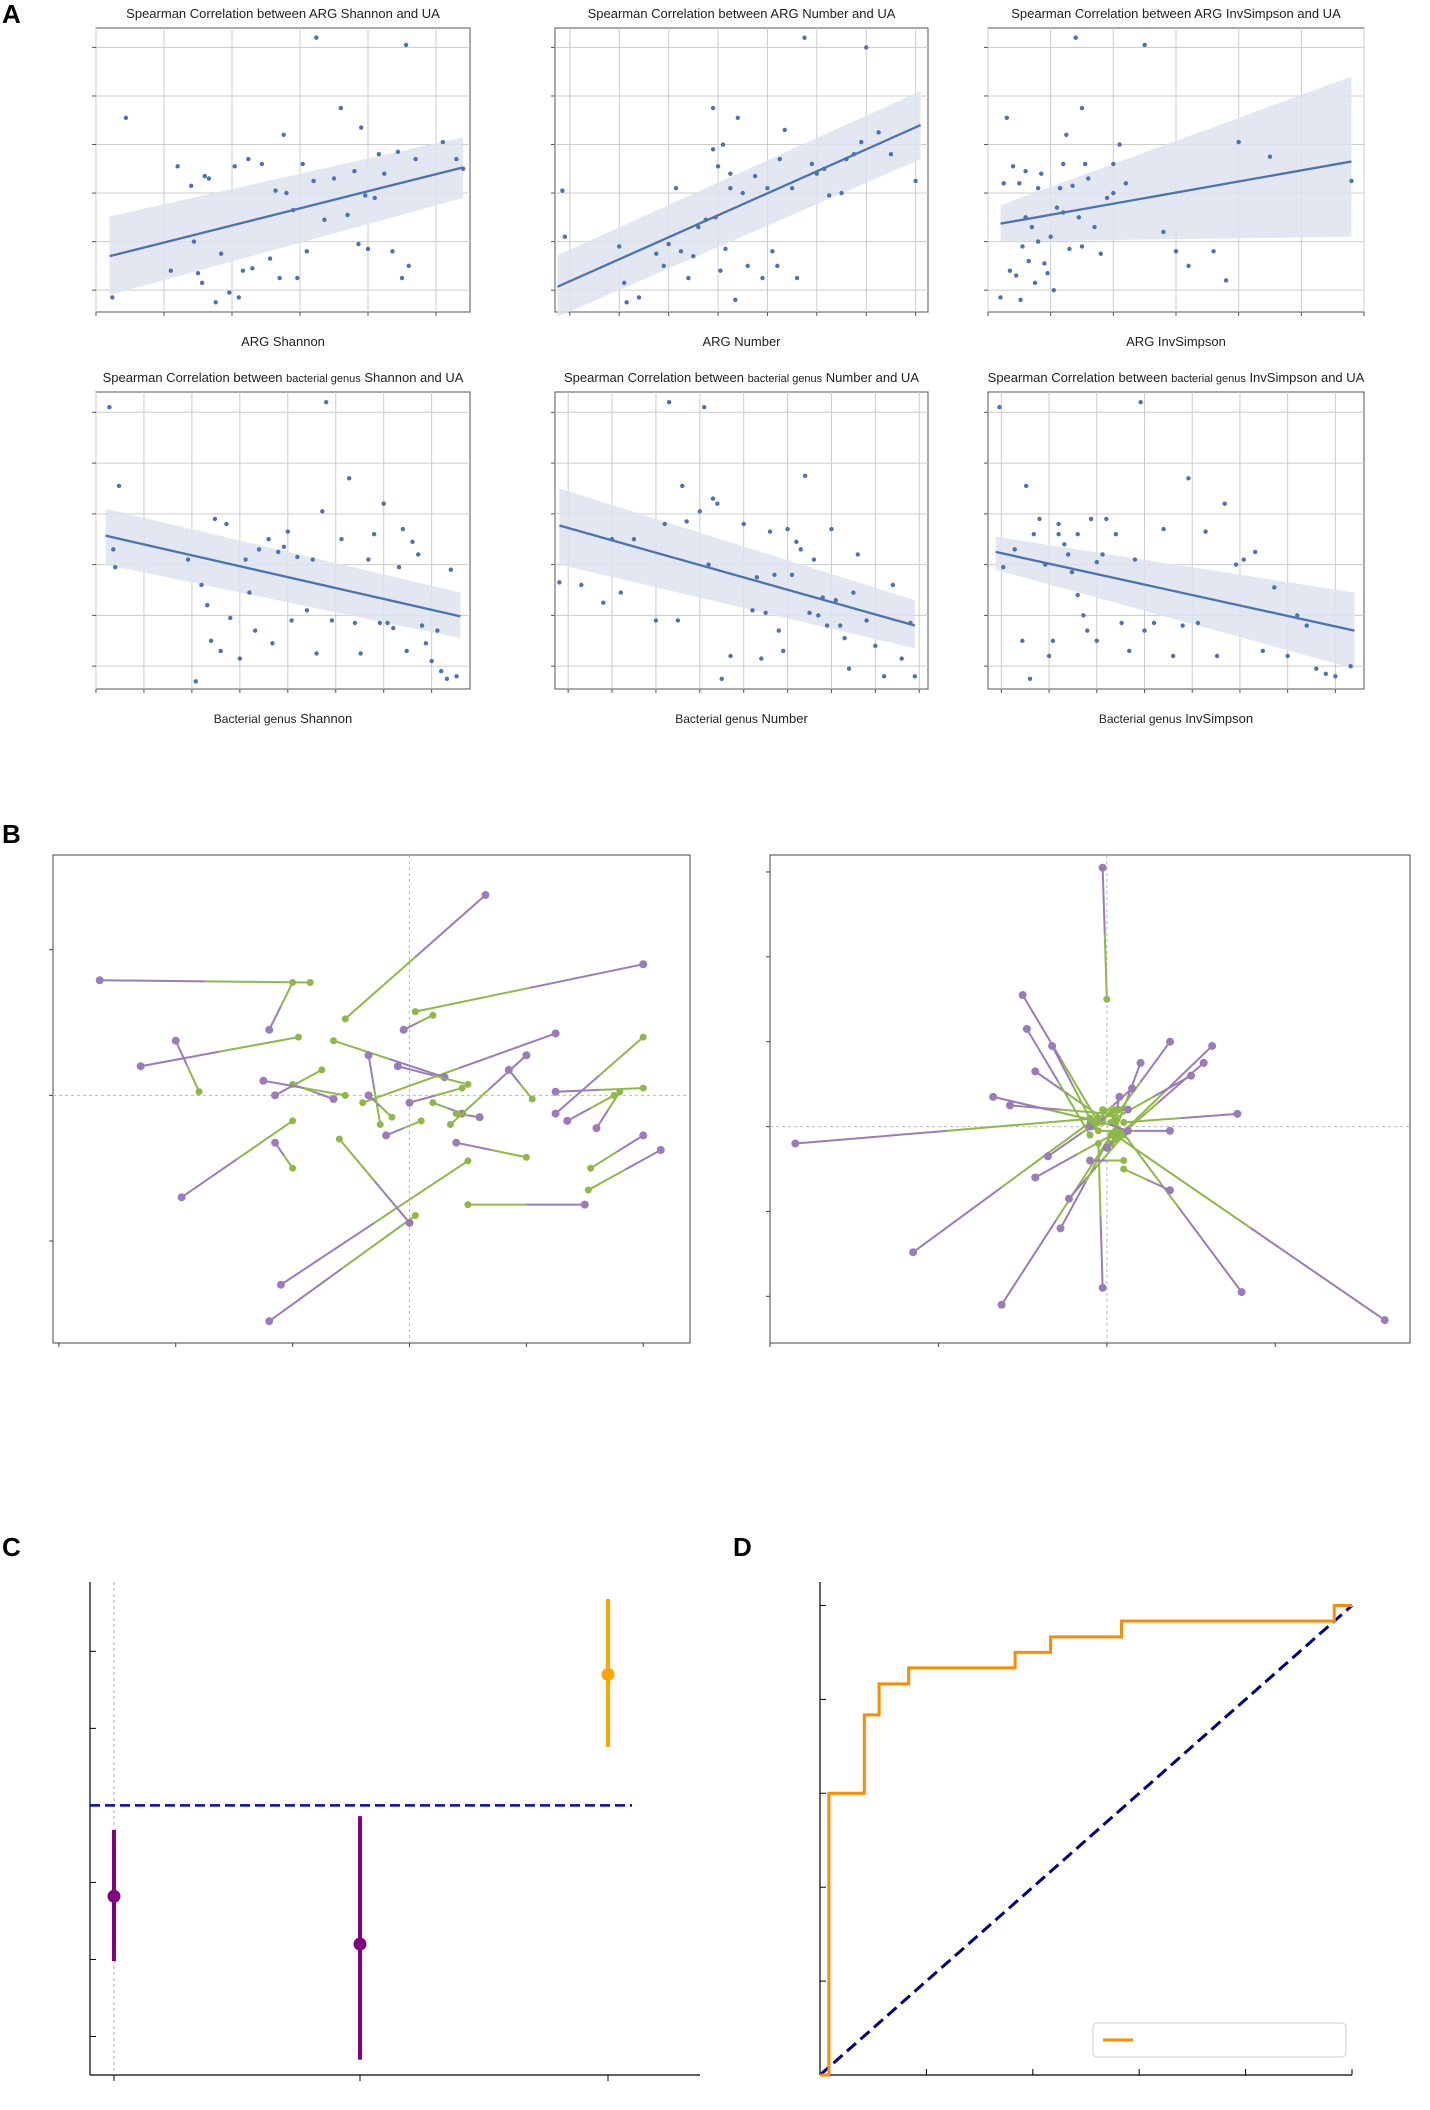 The height and width of the screenshot is (2110, 1430). I want to click on regression-line, so click(739, 206).